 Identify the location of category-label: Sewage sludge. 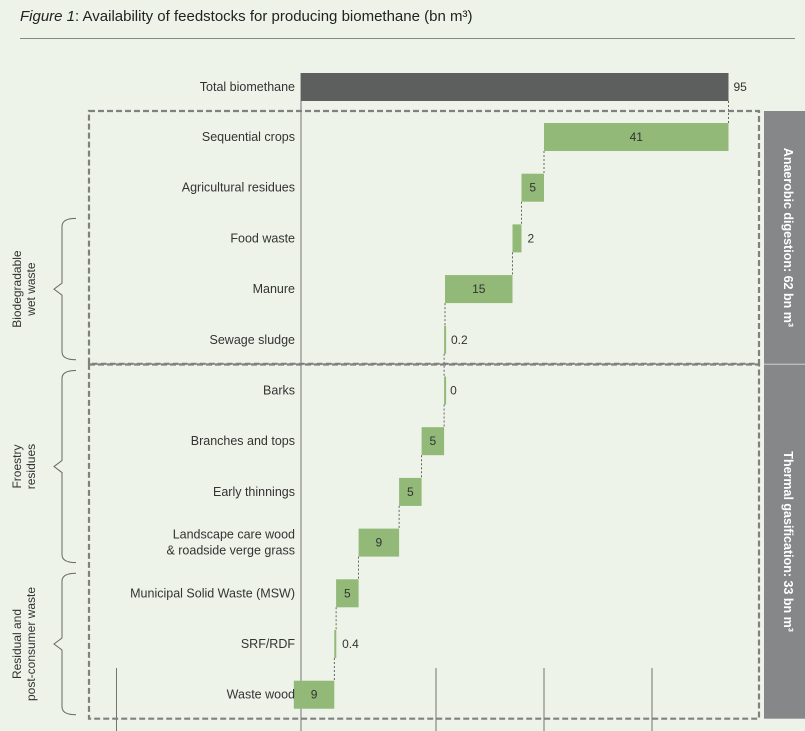
(253, 340).